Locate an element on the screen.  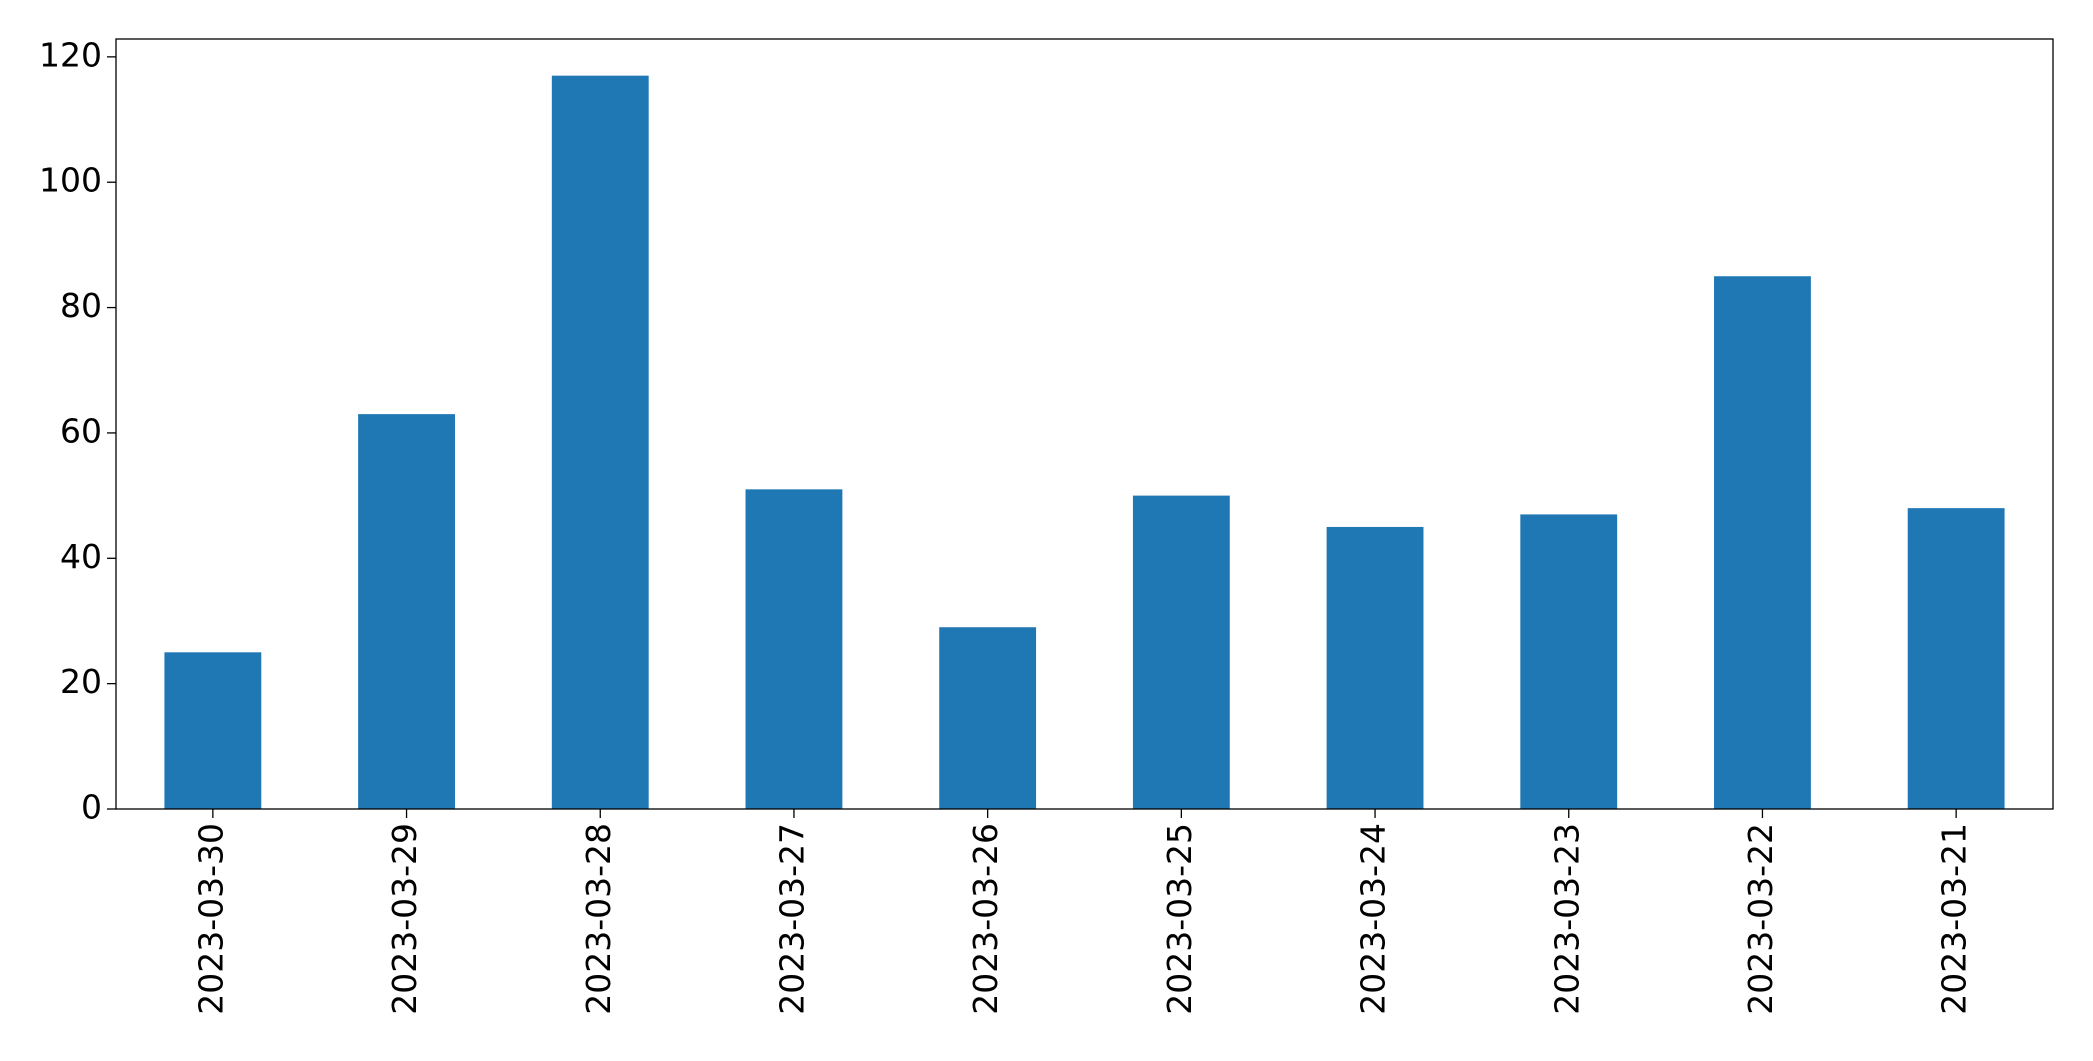
x-tick-label: 2023-03-23 is located at coordinates (1566, 919).